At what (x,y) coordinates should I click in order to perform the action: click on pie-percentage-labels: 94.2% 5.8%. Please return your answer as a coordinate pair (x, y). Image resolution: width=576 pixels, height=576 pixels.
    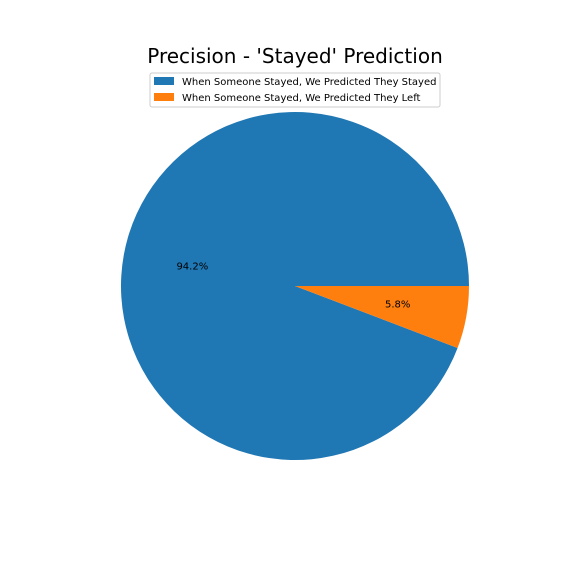
    Looking at the image, I should click on (293, 286).